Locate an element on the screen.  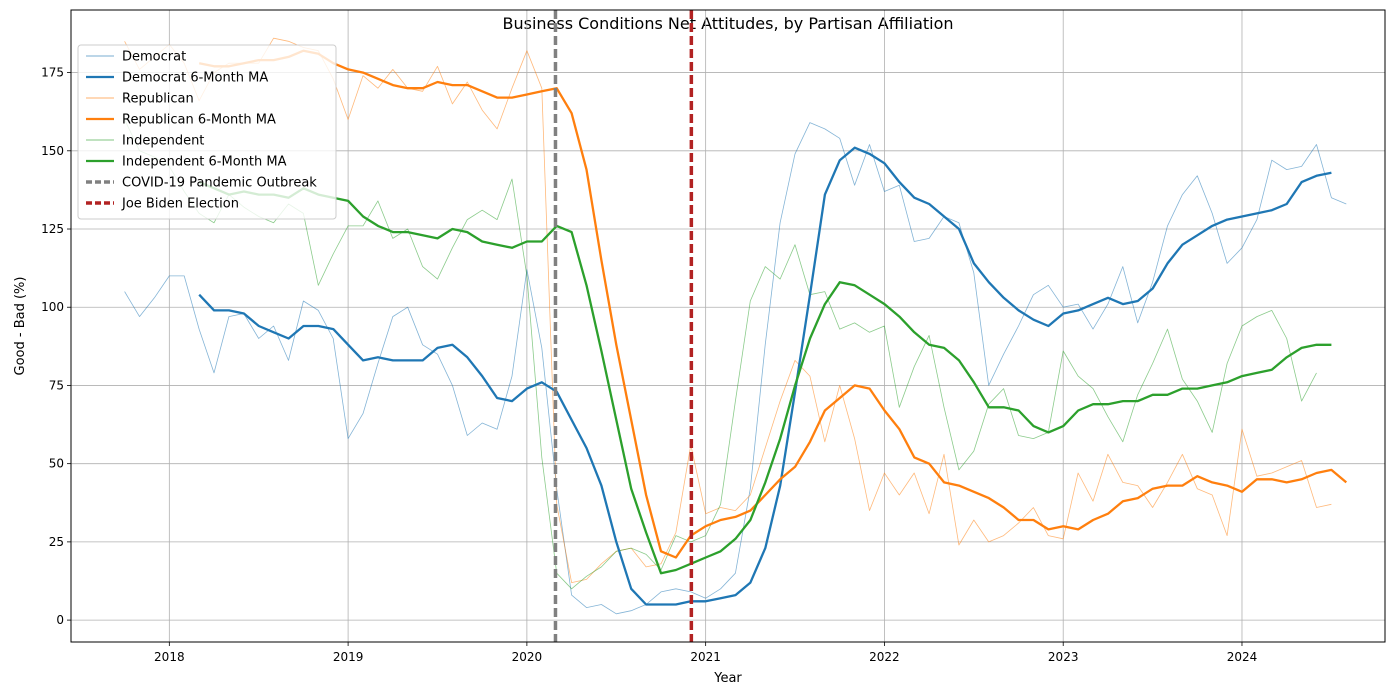
x-tick-label: 2024 is located at coordinates (1242, 657).